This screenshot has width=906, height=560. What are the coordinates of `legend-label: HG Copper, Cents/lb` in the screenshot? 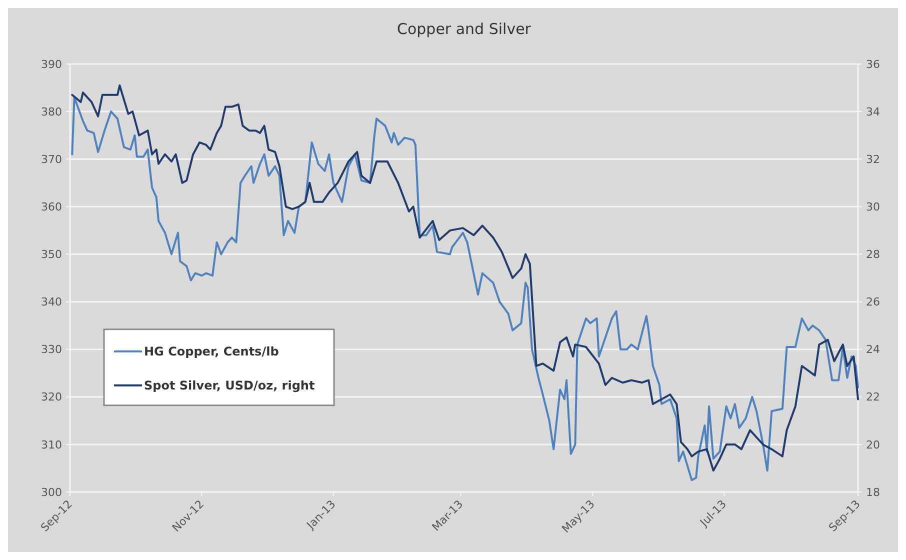 It's located at (212, 351).